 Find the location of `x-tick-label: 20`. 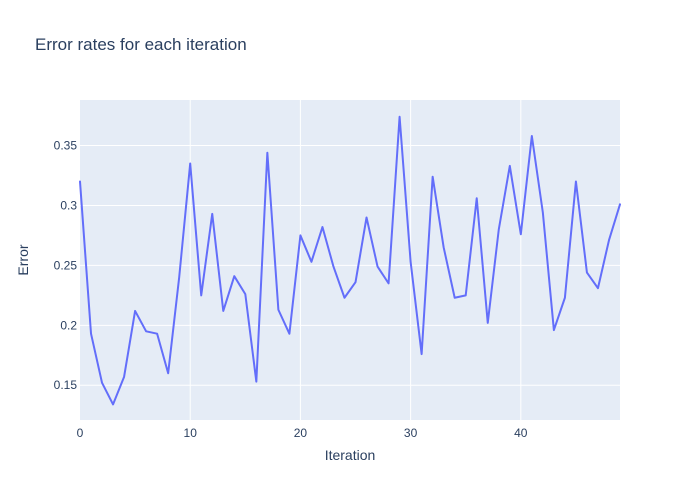

x-tick-label: 20 is located at coordinates (301, 433).